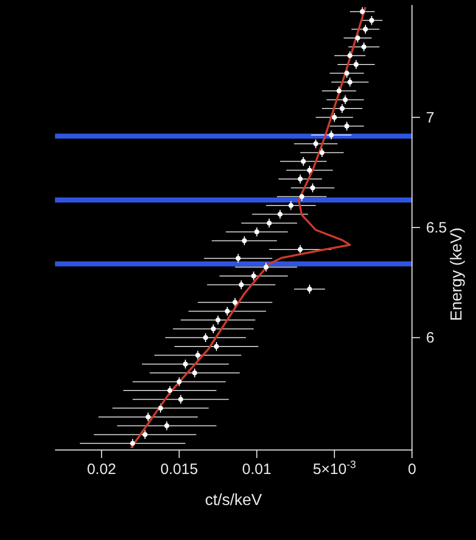 Image resolution: width=476 pixels, height=540 pixels. Describe the element at coordinates (412, 469) in the screenshot. I see `x-tick-label: 0` at that location.